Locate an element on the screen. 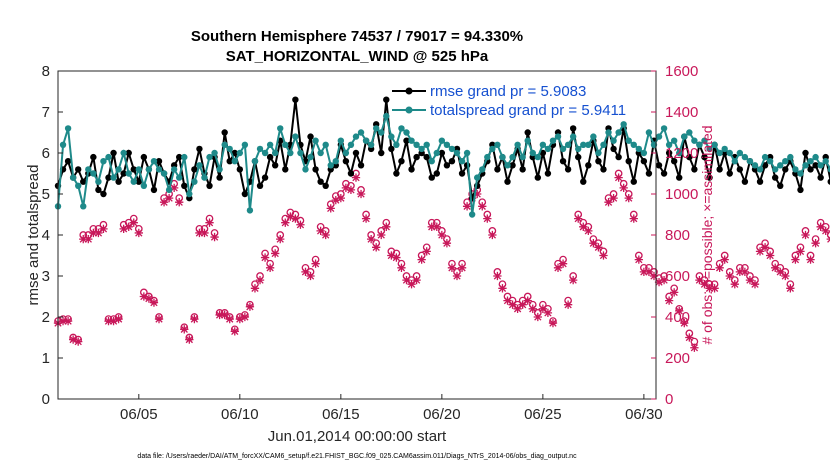 The image size is (830, 470). y-tick-label: 8 is located at coordinates (46, 71).